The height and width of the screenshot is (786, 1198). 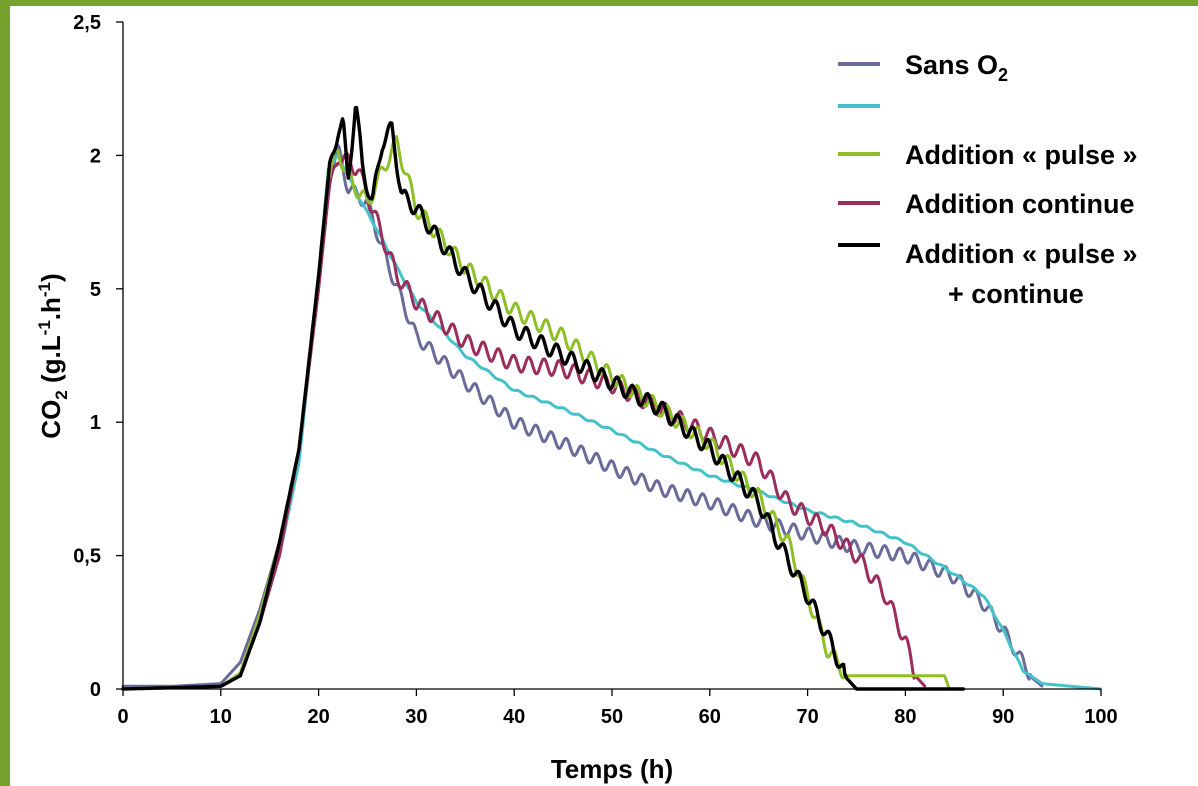 I want to click on frame-border-left, so click(x=5, y=393).